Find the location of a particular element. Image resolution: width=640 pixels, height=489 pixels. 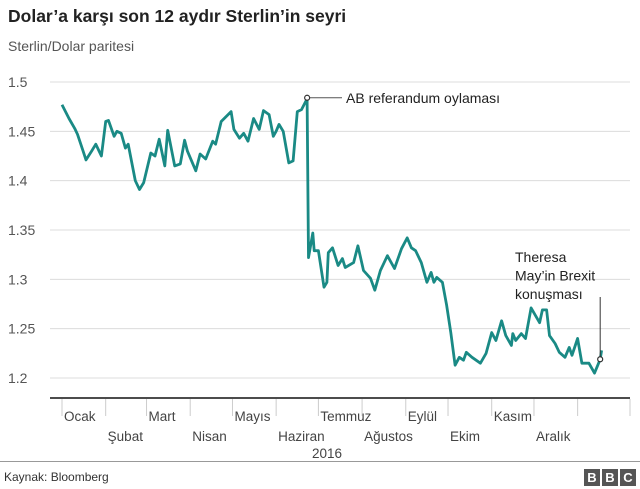

y-tick-label: 1.25 is located at coordinates (21, 329).